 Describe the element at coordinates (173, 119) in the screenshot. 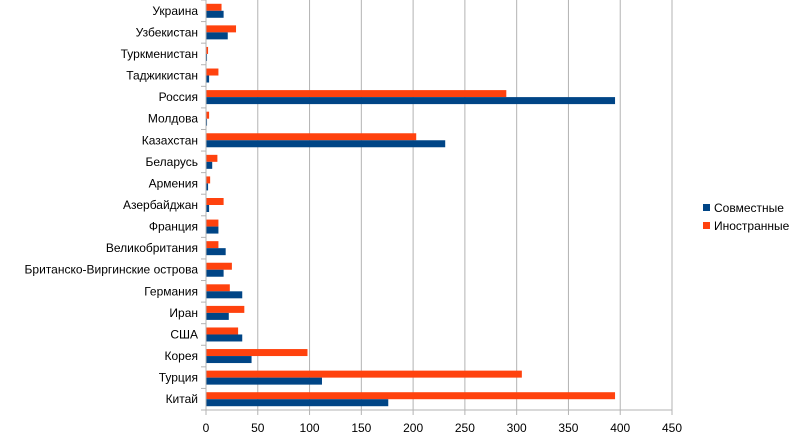

I see `category-label: Молдова` at that location.